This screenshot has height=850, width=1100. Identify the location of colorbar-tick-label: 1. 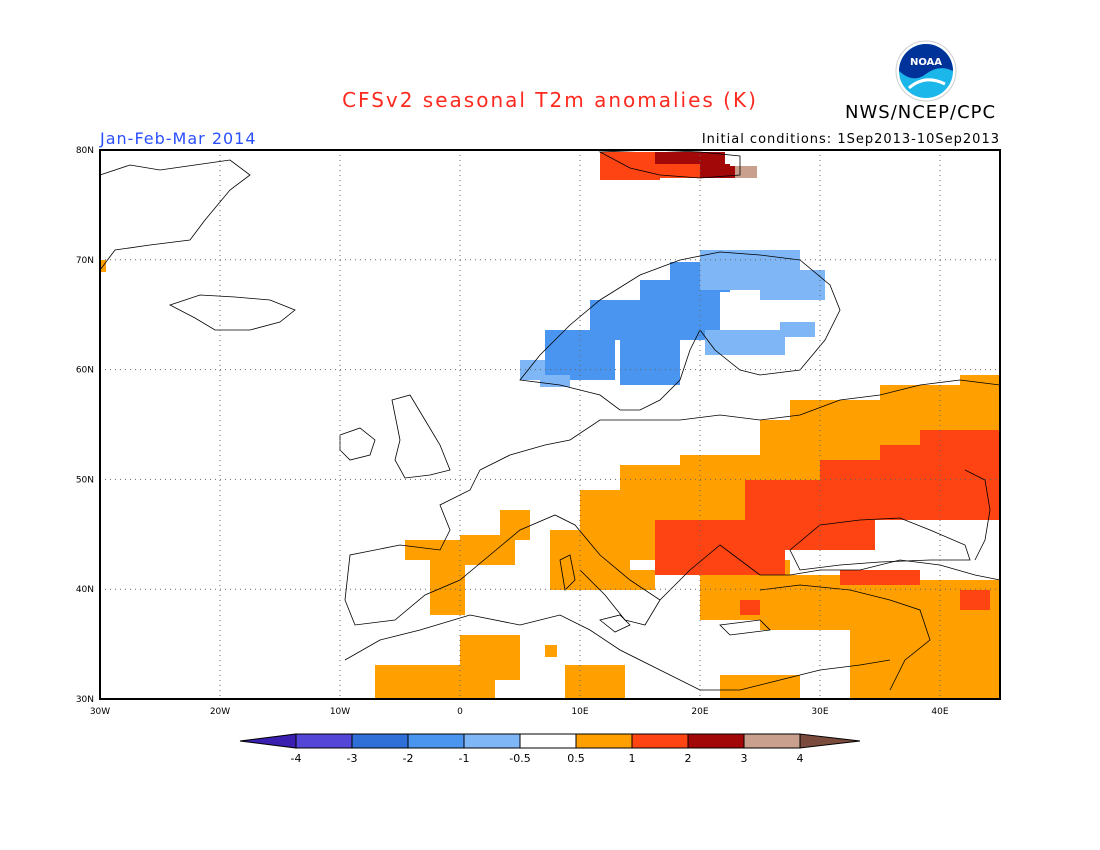
(632, 758).